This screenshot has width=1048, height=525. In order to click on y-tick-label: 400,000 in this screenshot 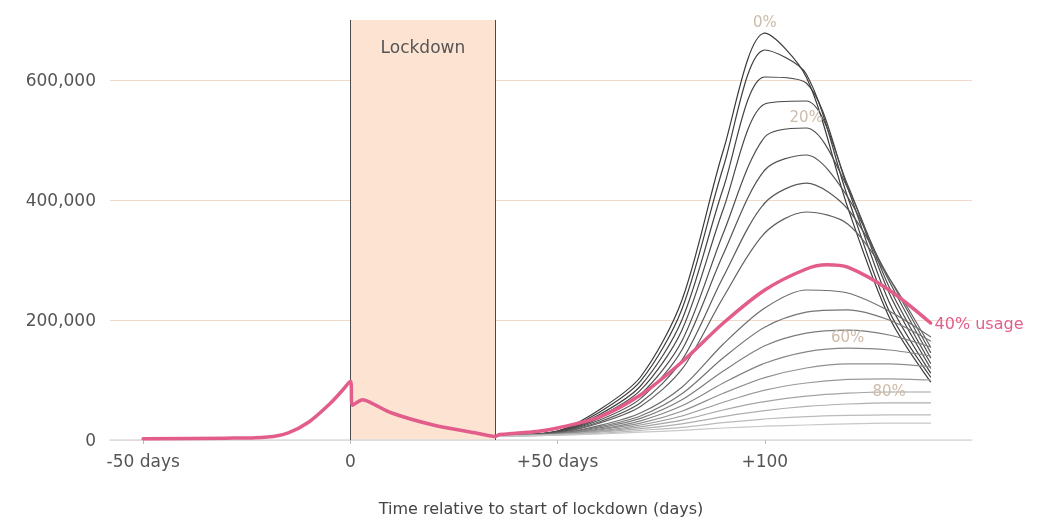, I will do `click(60, 200)`.